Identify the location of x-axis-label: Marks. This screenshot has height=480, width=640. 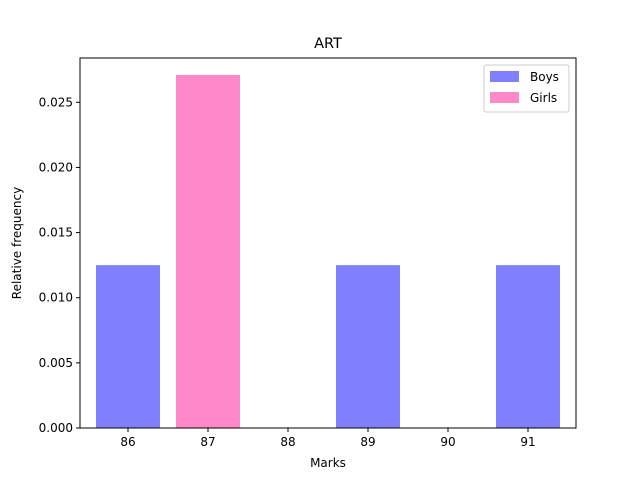
(328, 463).